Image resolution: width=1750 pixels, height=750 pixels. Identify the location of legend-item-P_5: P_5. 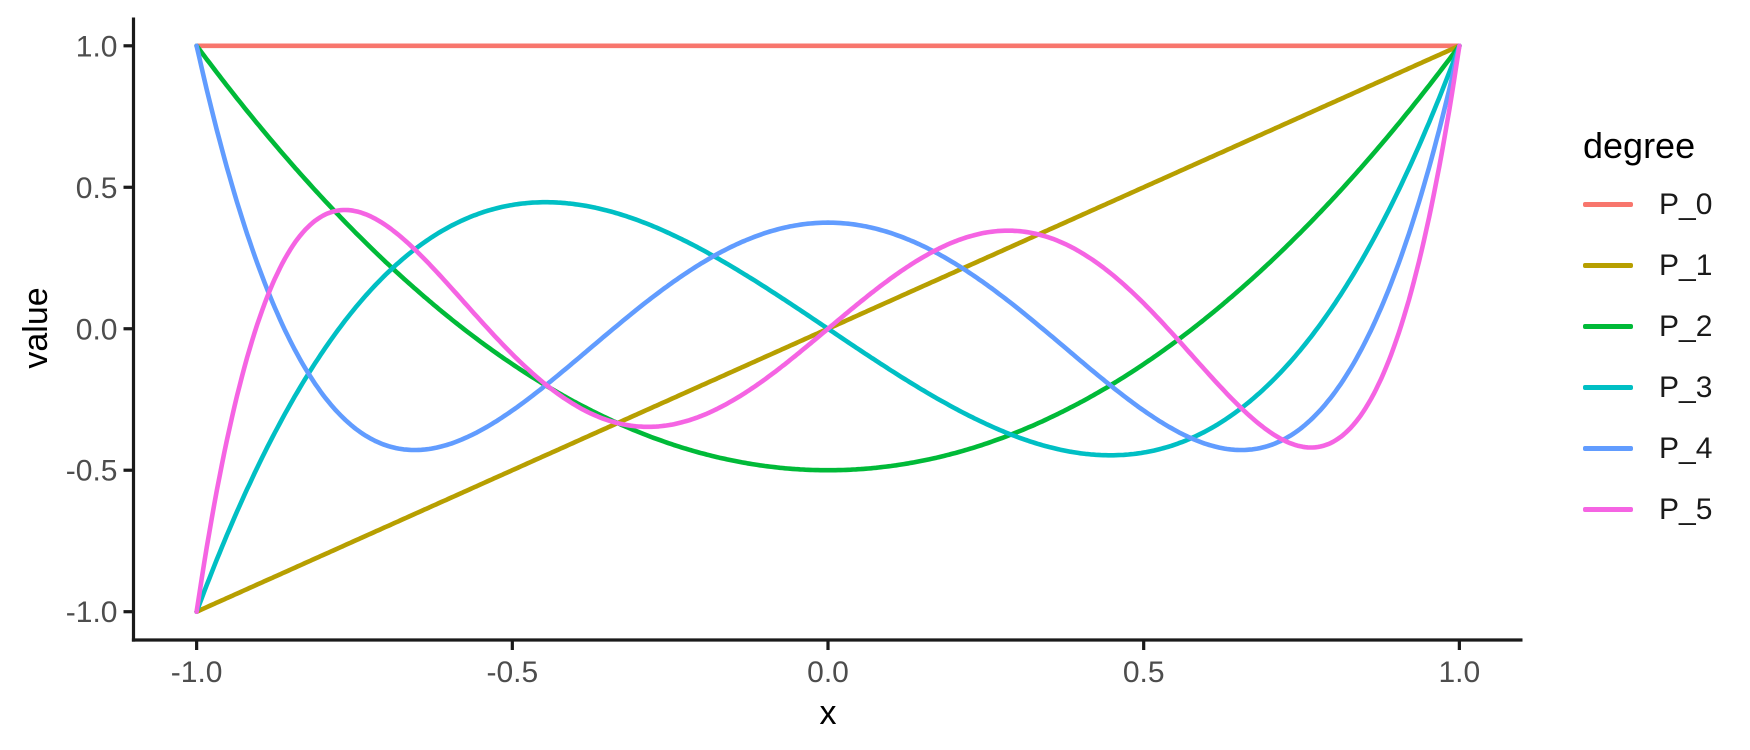
(1647, 509).